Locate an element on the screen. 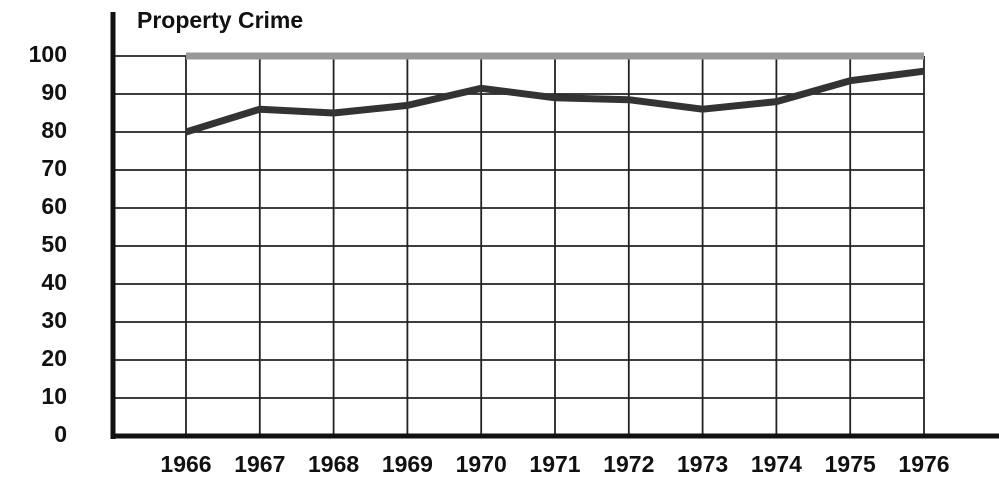  x-tick-label: 1974 is located at coordinates (776, 464).